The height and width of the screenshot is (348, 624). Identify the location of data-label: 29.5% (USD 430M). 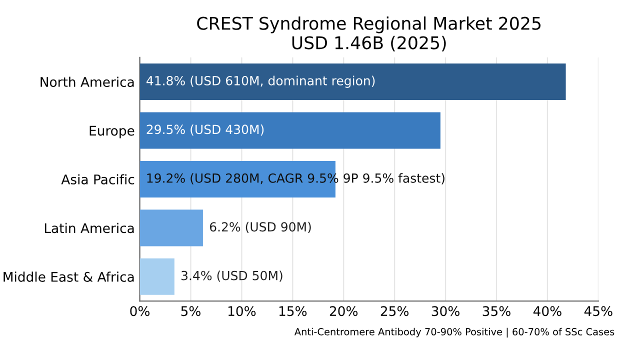
(205, 130).